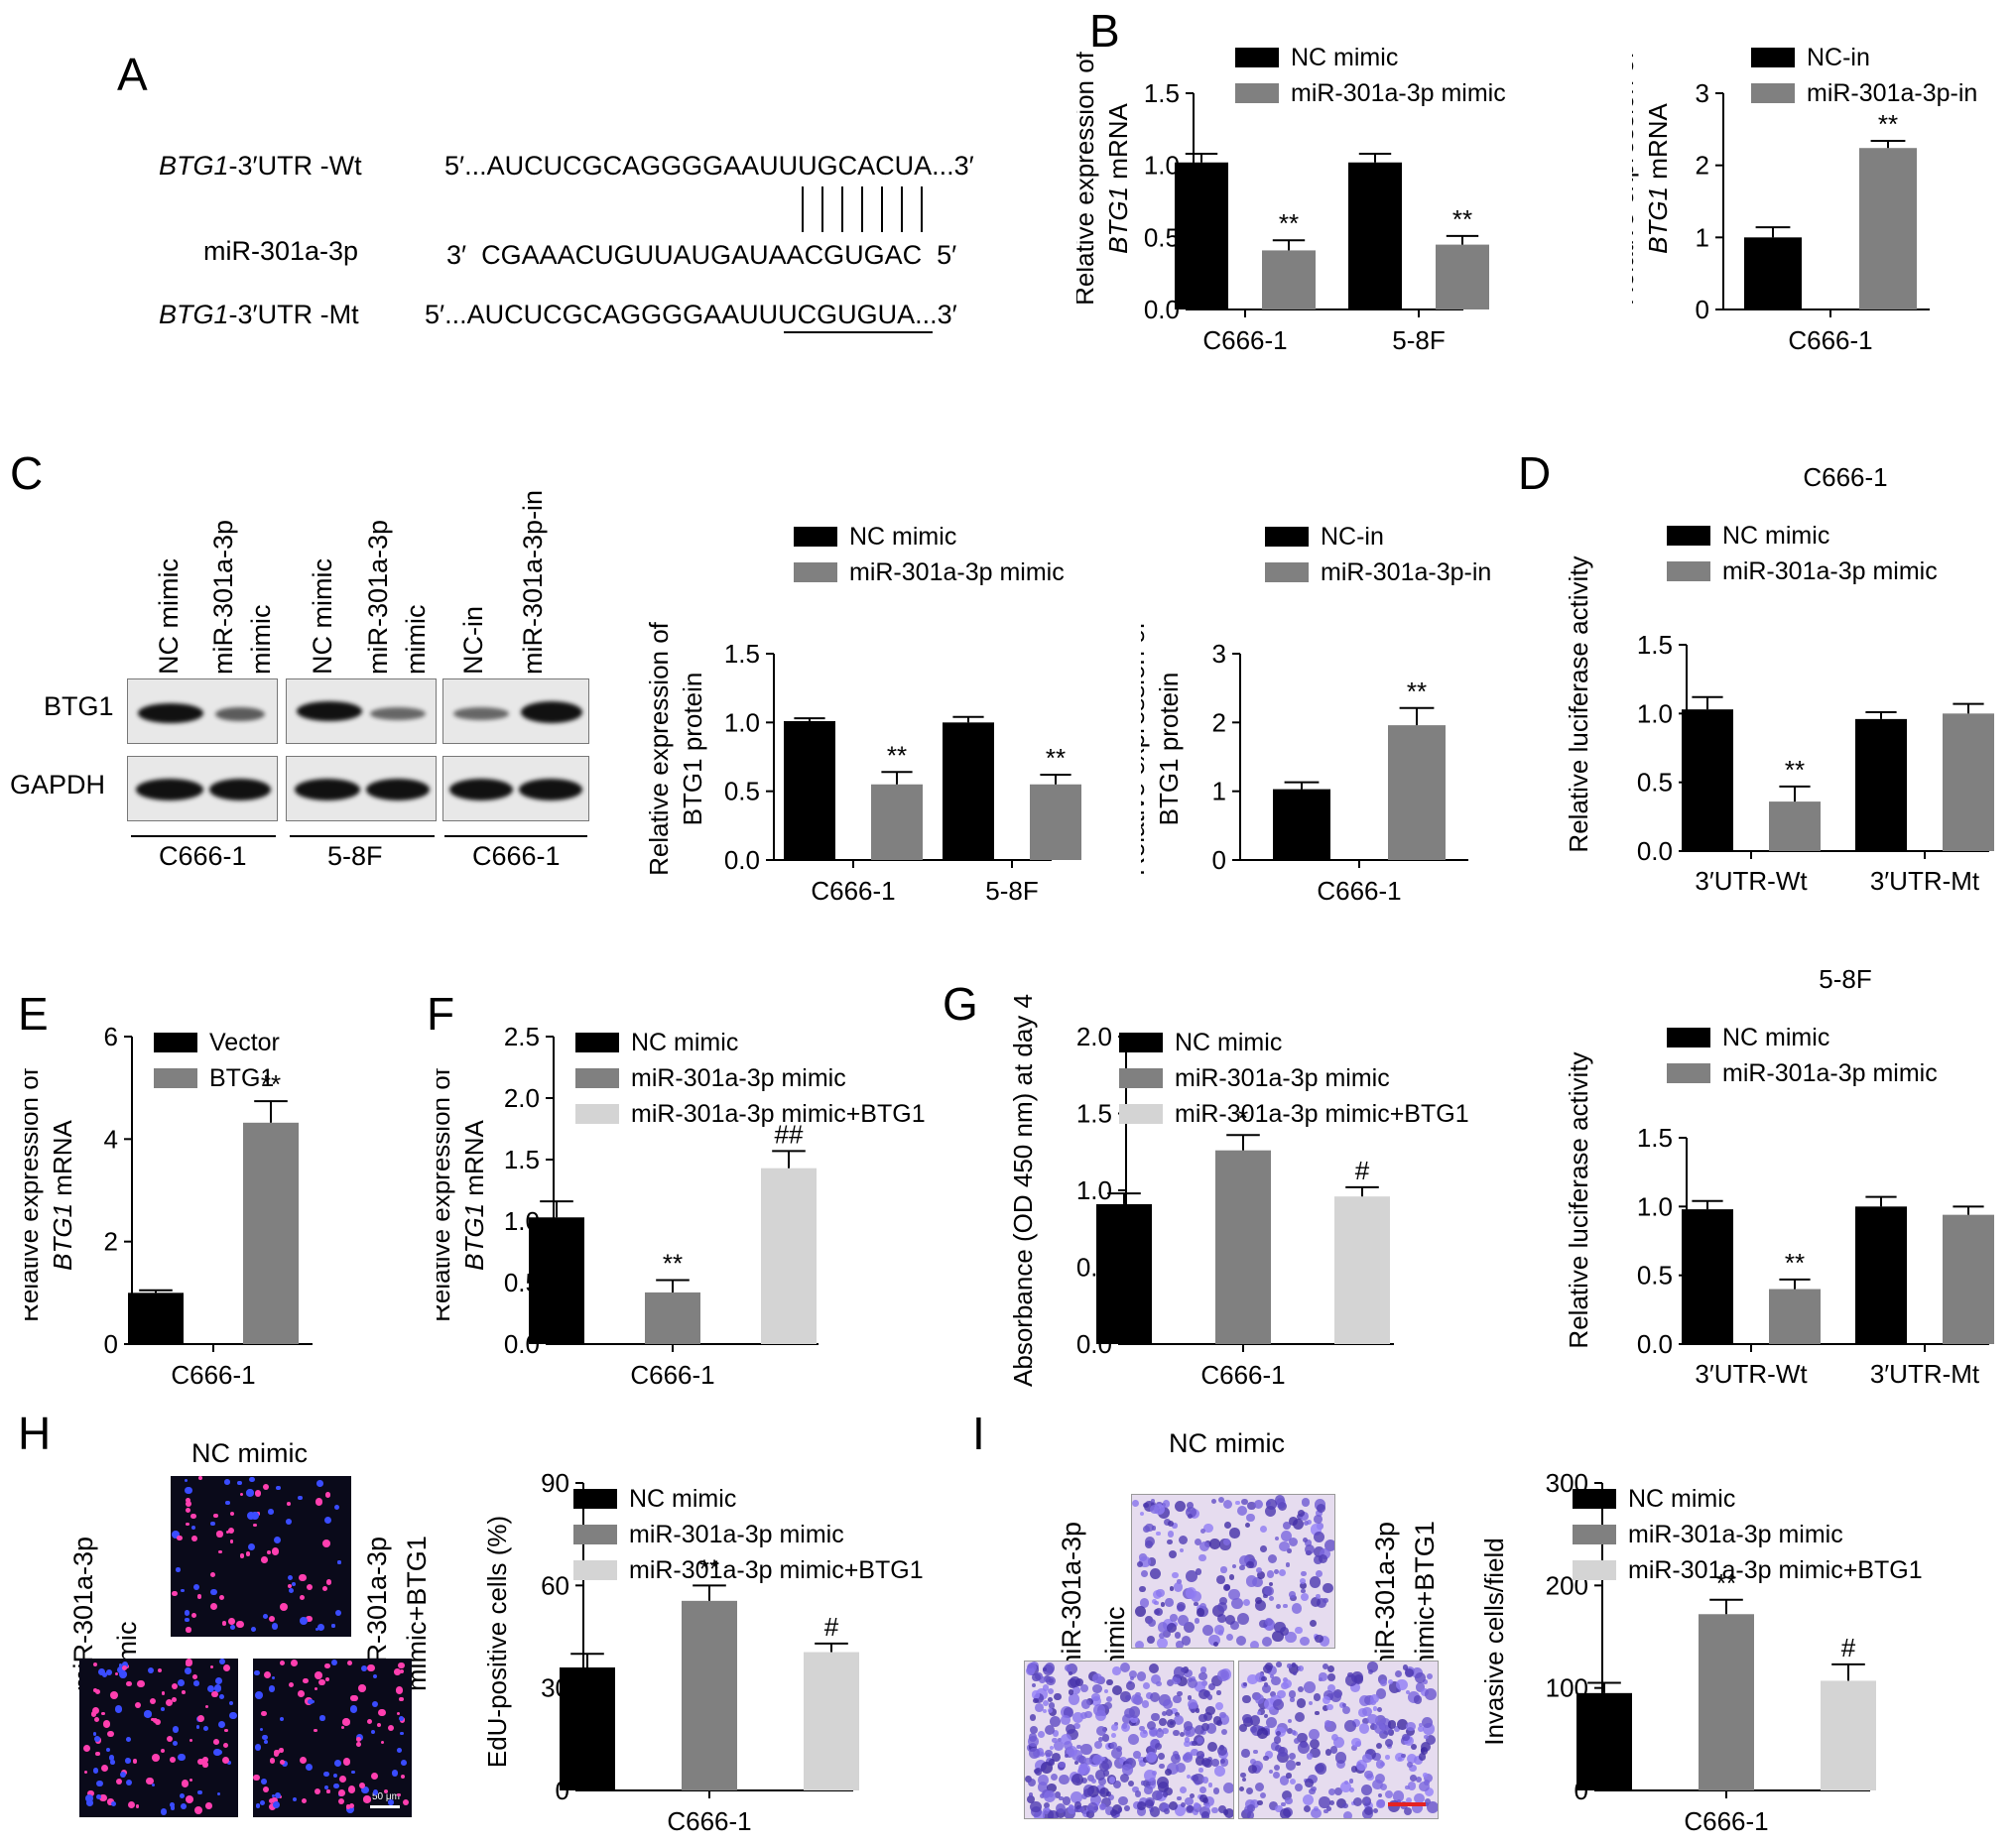 The image size is (2016, 1847). I want to click on x-tick-label: C666-1, so click(213, 1375).